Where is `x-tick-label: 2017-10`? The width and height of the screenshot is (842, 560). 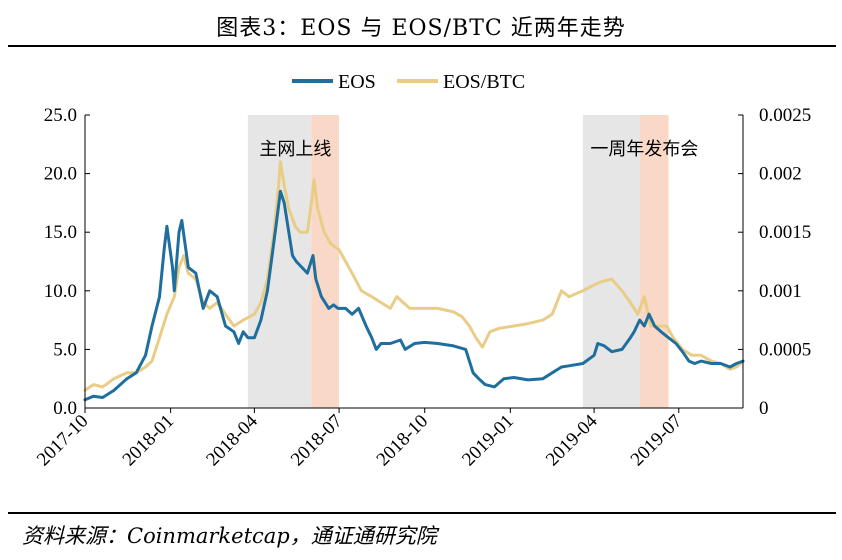
x-tick-label: 2017-10 is located at coordinates (63, 441).